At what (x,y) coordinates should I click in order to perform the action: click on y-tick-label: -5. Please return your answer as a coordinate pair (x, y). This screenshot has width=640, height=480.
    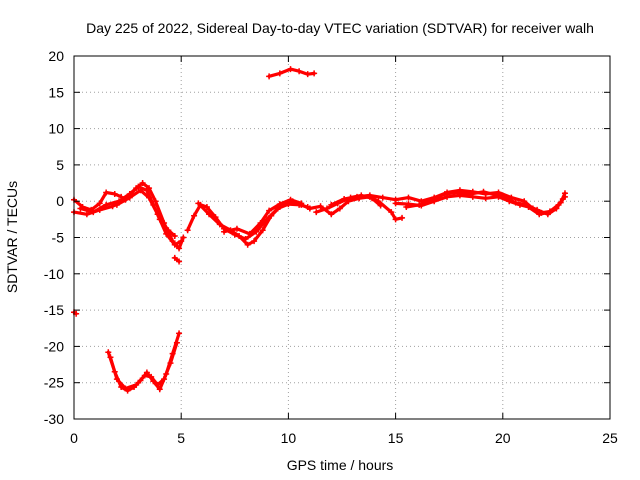
    Looking at the image, I should click on (58, 238).